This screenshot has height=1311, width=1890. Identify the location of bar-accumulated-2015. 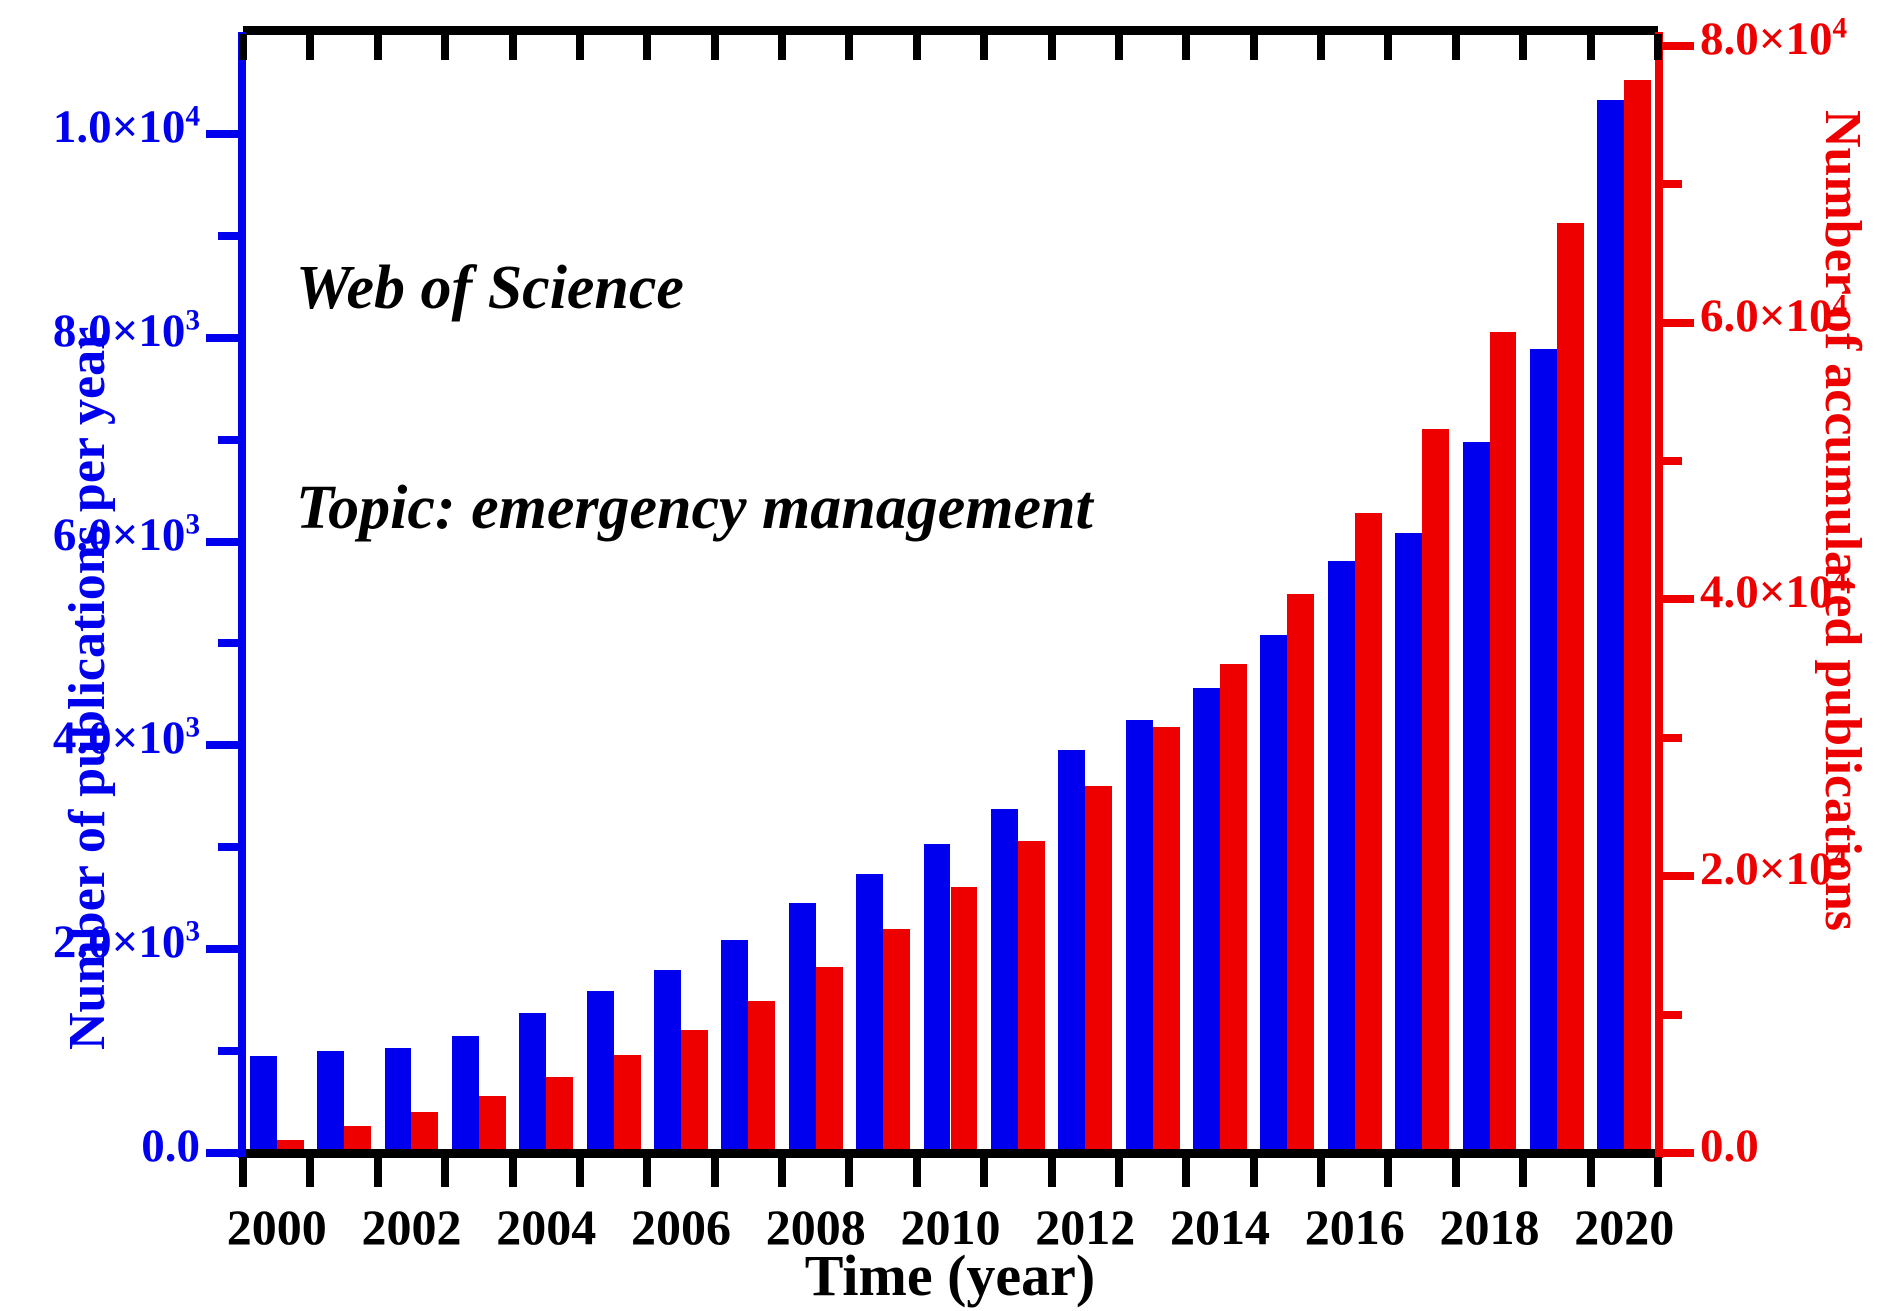
(1301, 873).